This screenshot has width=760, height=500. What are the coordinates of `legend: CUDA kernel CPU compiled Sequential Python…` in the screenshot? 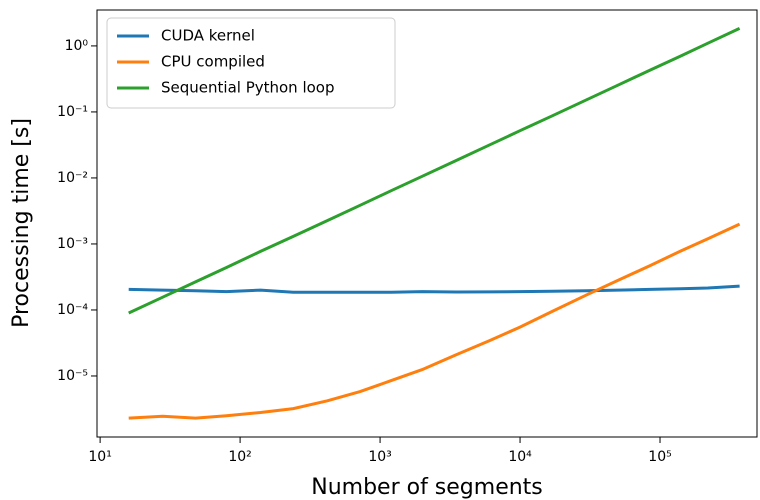 It's located at (251, 63).